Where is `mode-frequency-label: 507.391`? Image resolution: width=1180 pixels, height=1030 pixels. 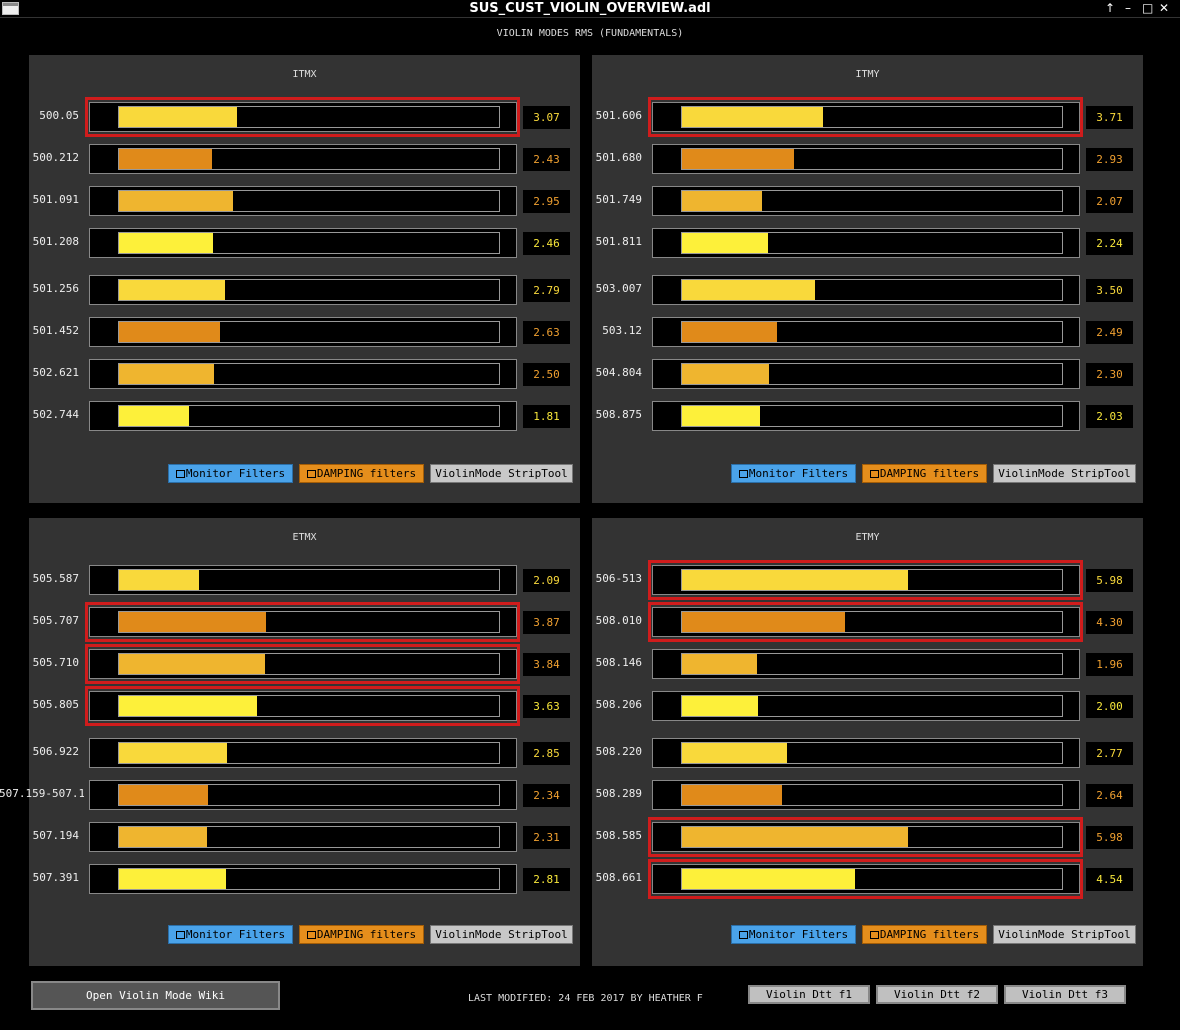
mode-frequency-label: 507.391 is located at coordinates (55, 877).